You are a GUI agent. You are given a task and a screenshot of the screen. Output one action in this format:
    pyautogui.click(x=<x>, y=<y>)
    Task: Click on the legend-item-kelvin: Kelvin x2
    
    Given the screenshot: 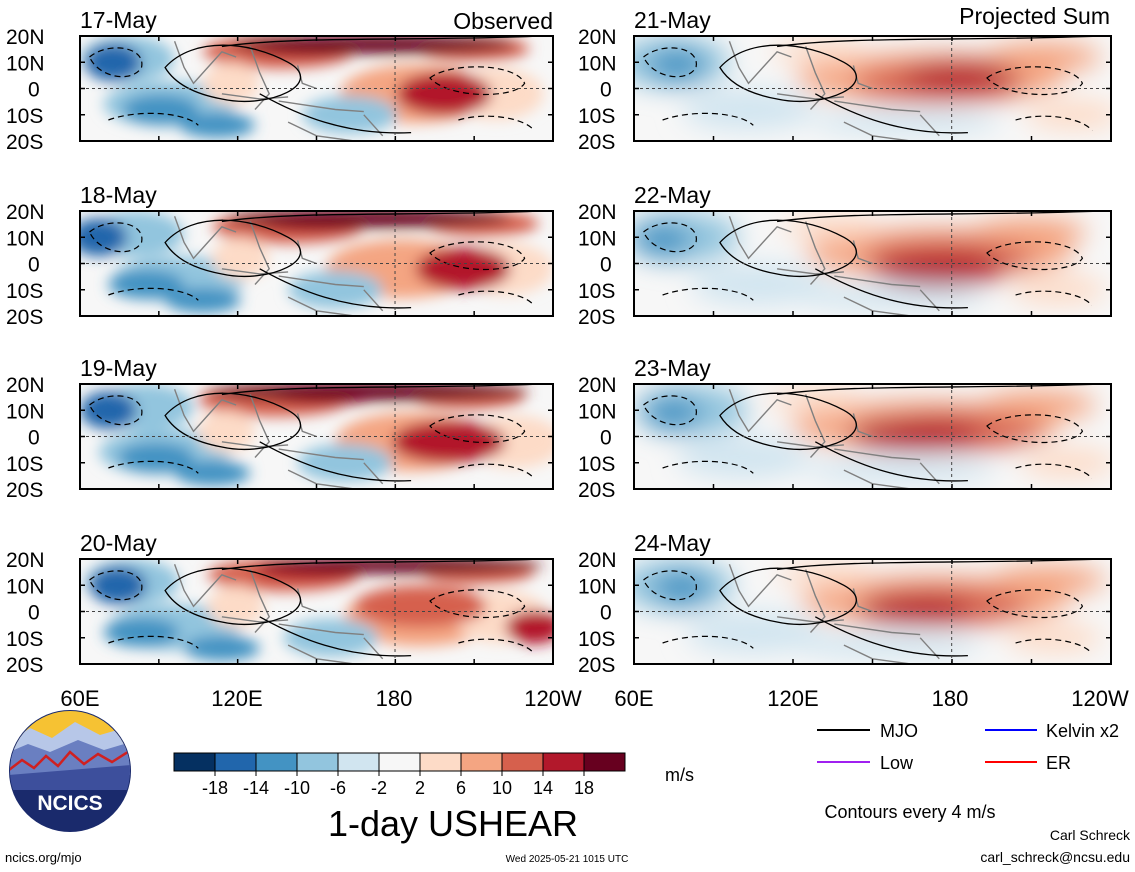 What is the action you would take?
    pyautogui.click(x=1052, y=731)
    